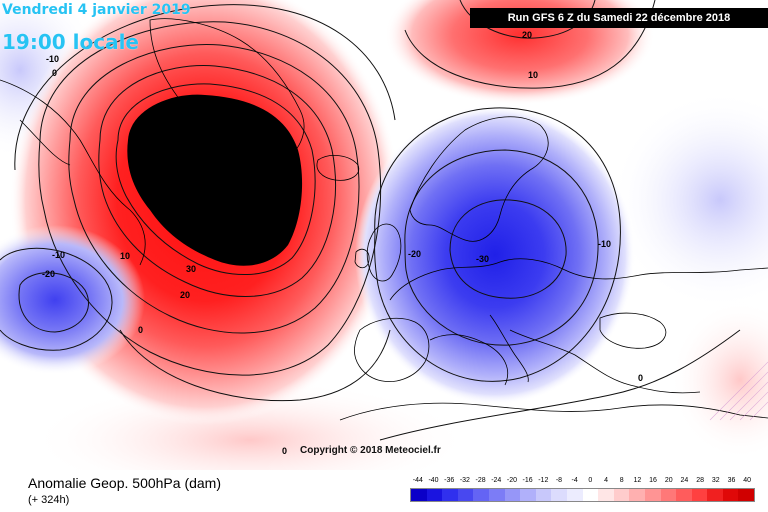 This screenshot has width=768, height=512. Describe the element at coordinates (565, 361) in the screenshot. I see `coast-mediterranean` at that location.